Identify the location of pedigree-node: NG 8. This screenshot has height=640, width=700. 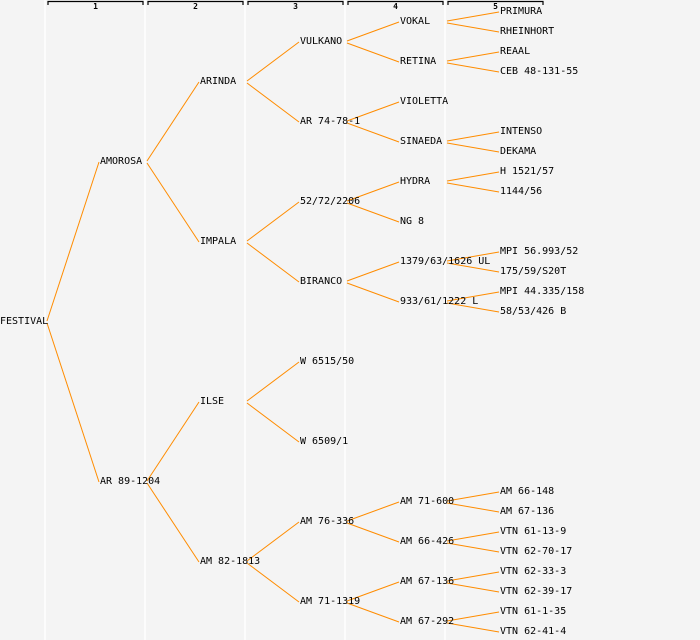
(412, 221).